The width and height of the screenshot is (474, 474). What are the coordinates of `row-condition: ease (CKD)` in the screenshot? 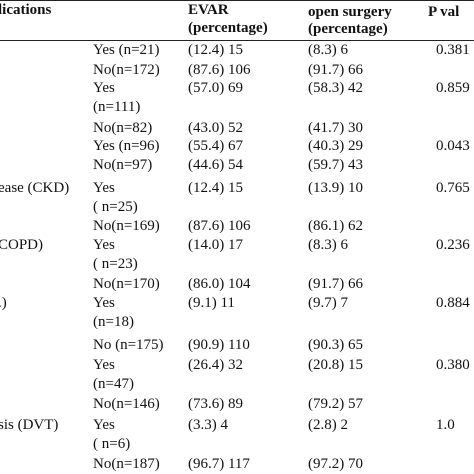 It's located at (35, 188).